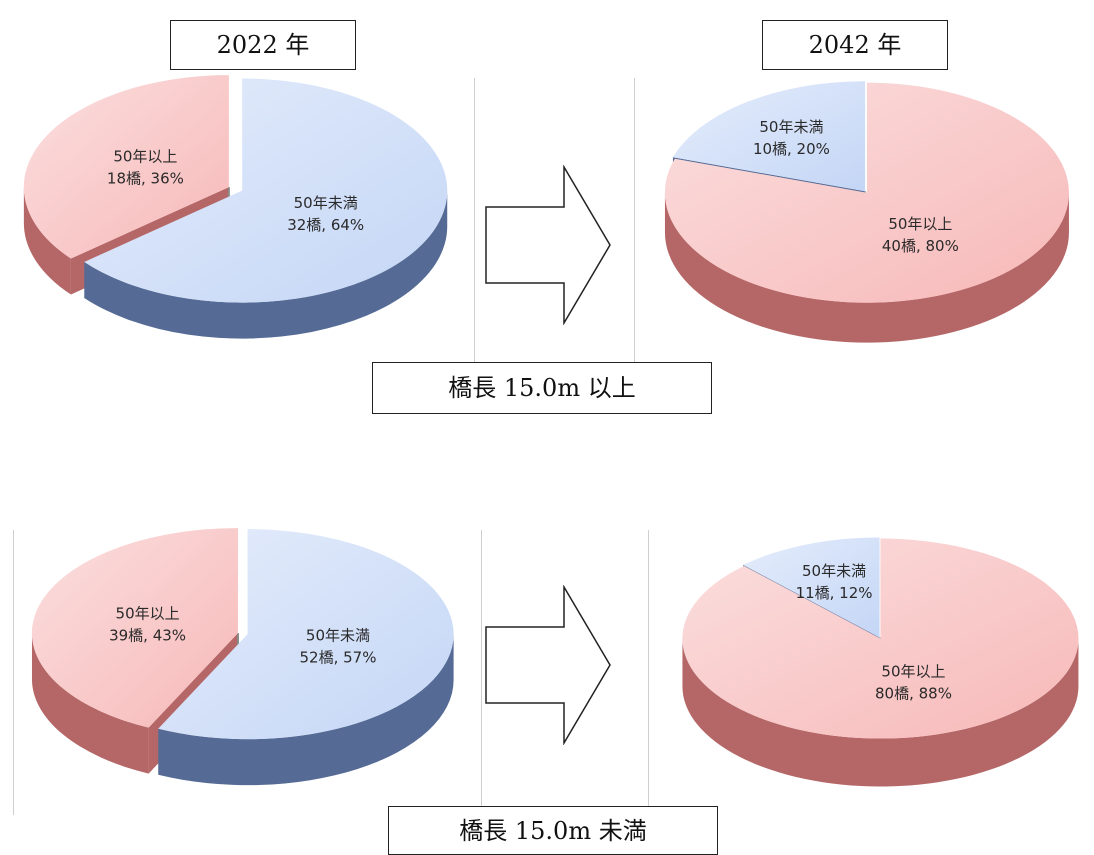 The height and width of the screenshot is (855, 1094). I want to click on pie-slice-value-label: 32橋, 64%, so click(325, 225).